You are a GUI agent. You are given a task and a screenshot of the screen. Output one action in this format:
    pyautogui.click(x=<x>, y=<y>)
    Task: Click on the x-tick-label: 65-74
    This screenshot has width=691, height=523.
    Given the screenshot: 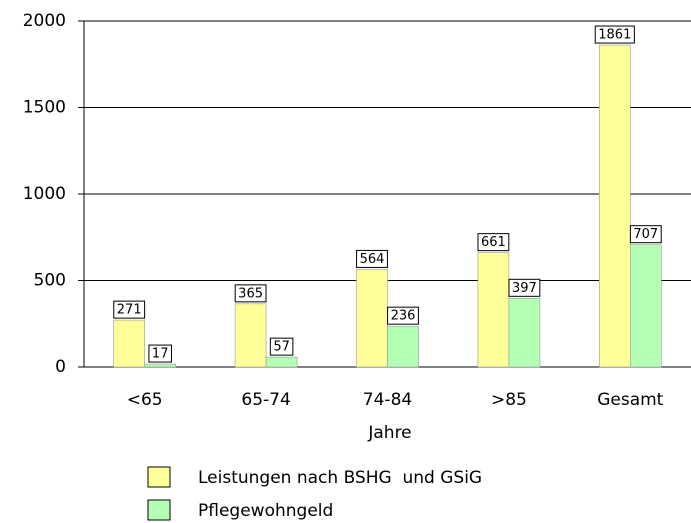 What is the action you would take?
    pyautogui.click(x=265, y=400)
    